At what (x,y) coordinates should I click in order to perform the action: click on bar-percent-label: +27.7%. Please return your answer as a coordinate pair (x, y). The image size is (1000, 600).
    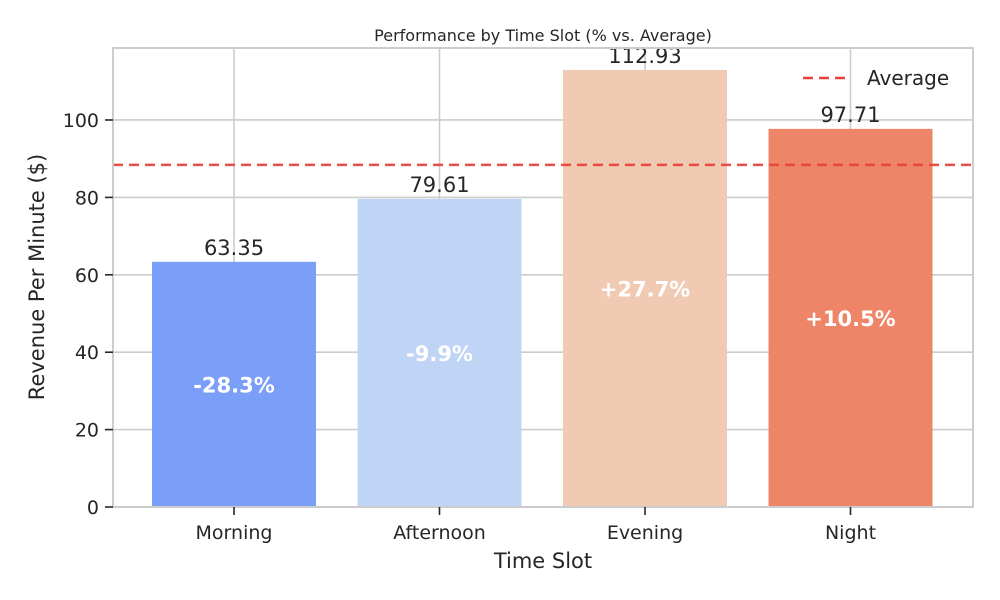
    Looking at the image, I should click on (645, 289).